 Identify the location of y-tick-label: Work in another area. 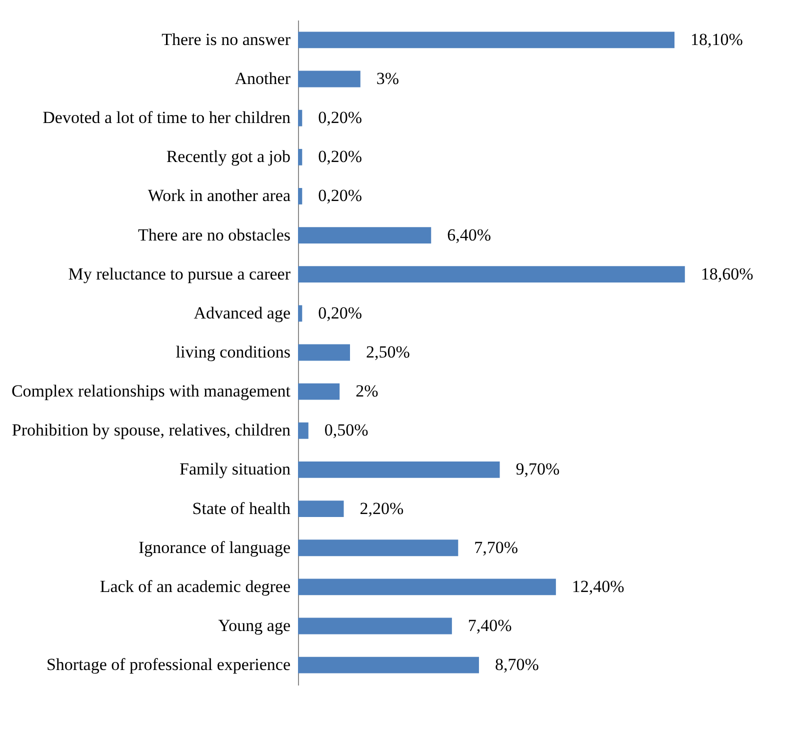
(219, 196).